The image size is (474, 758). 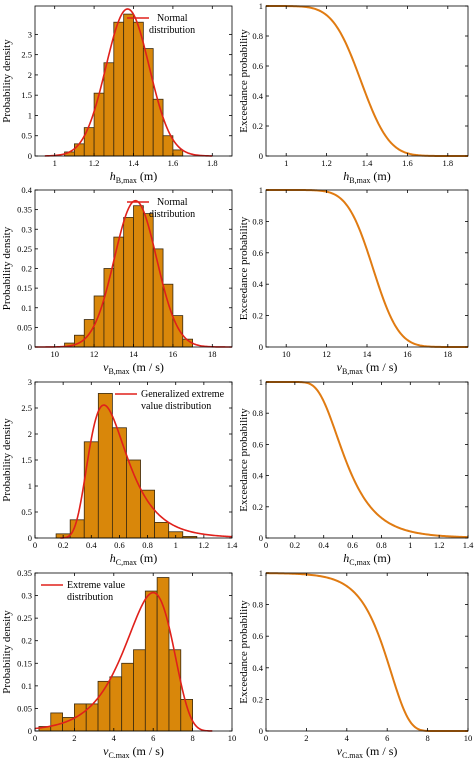 I want to click on y-tick-label: 0.1, so click(x=26, y=308).